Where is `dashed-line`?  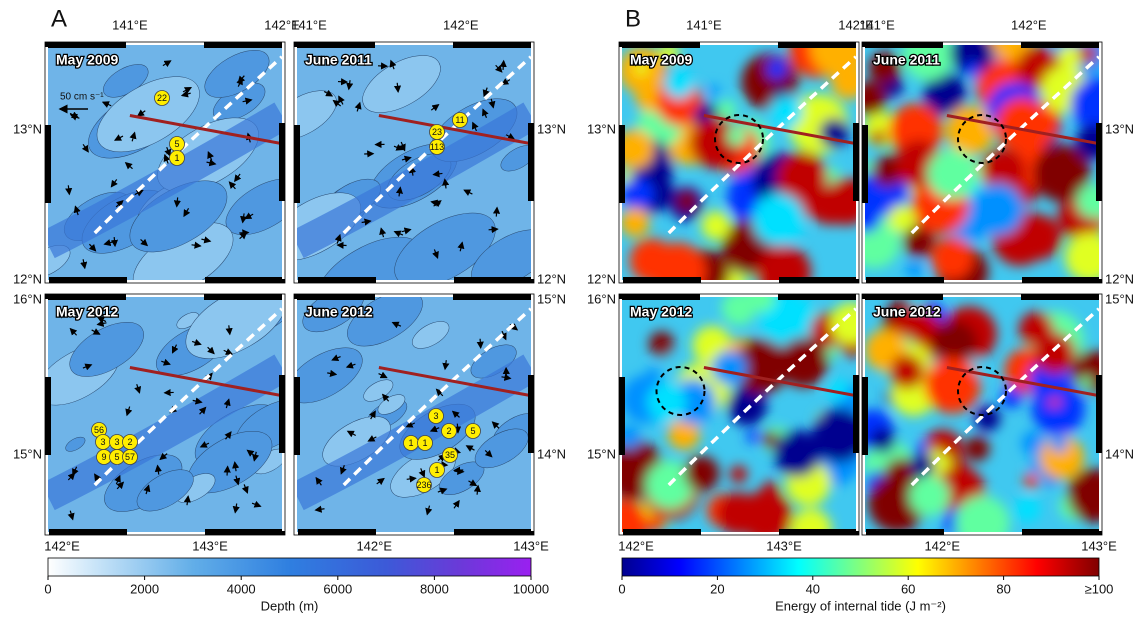 dashed-line is located at coordinates (187, 145).